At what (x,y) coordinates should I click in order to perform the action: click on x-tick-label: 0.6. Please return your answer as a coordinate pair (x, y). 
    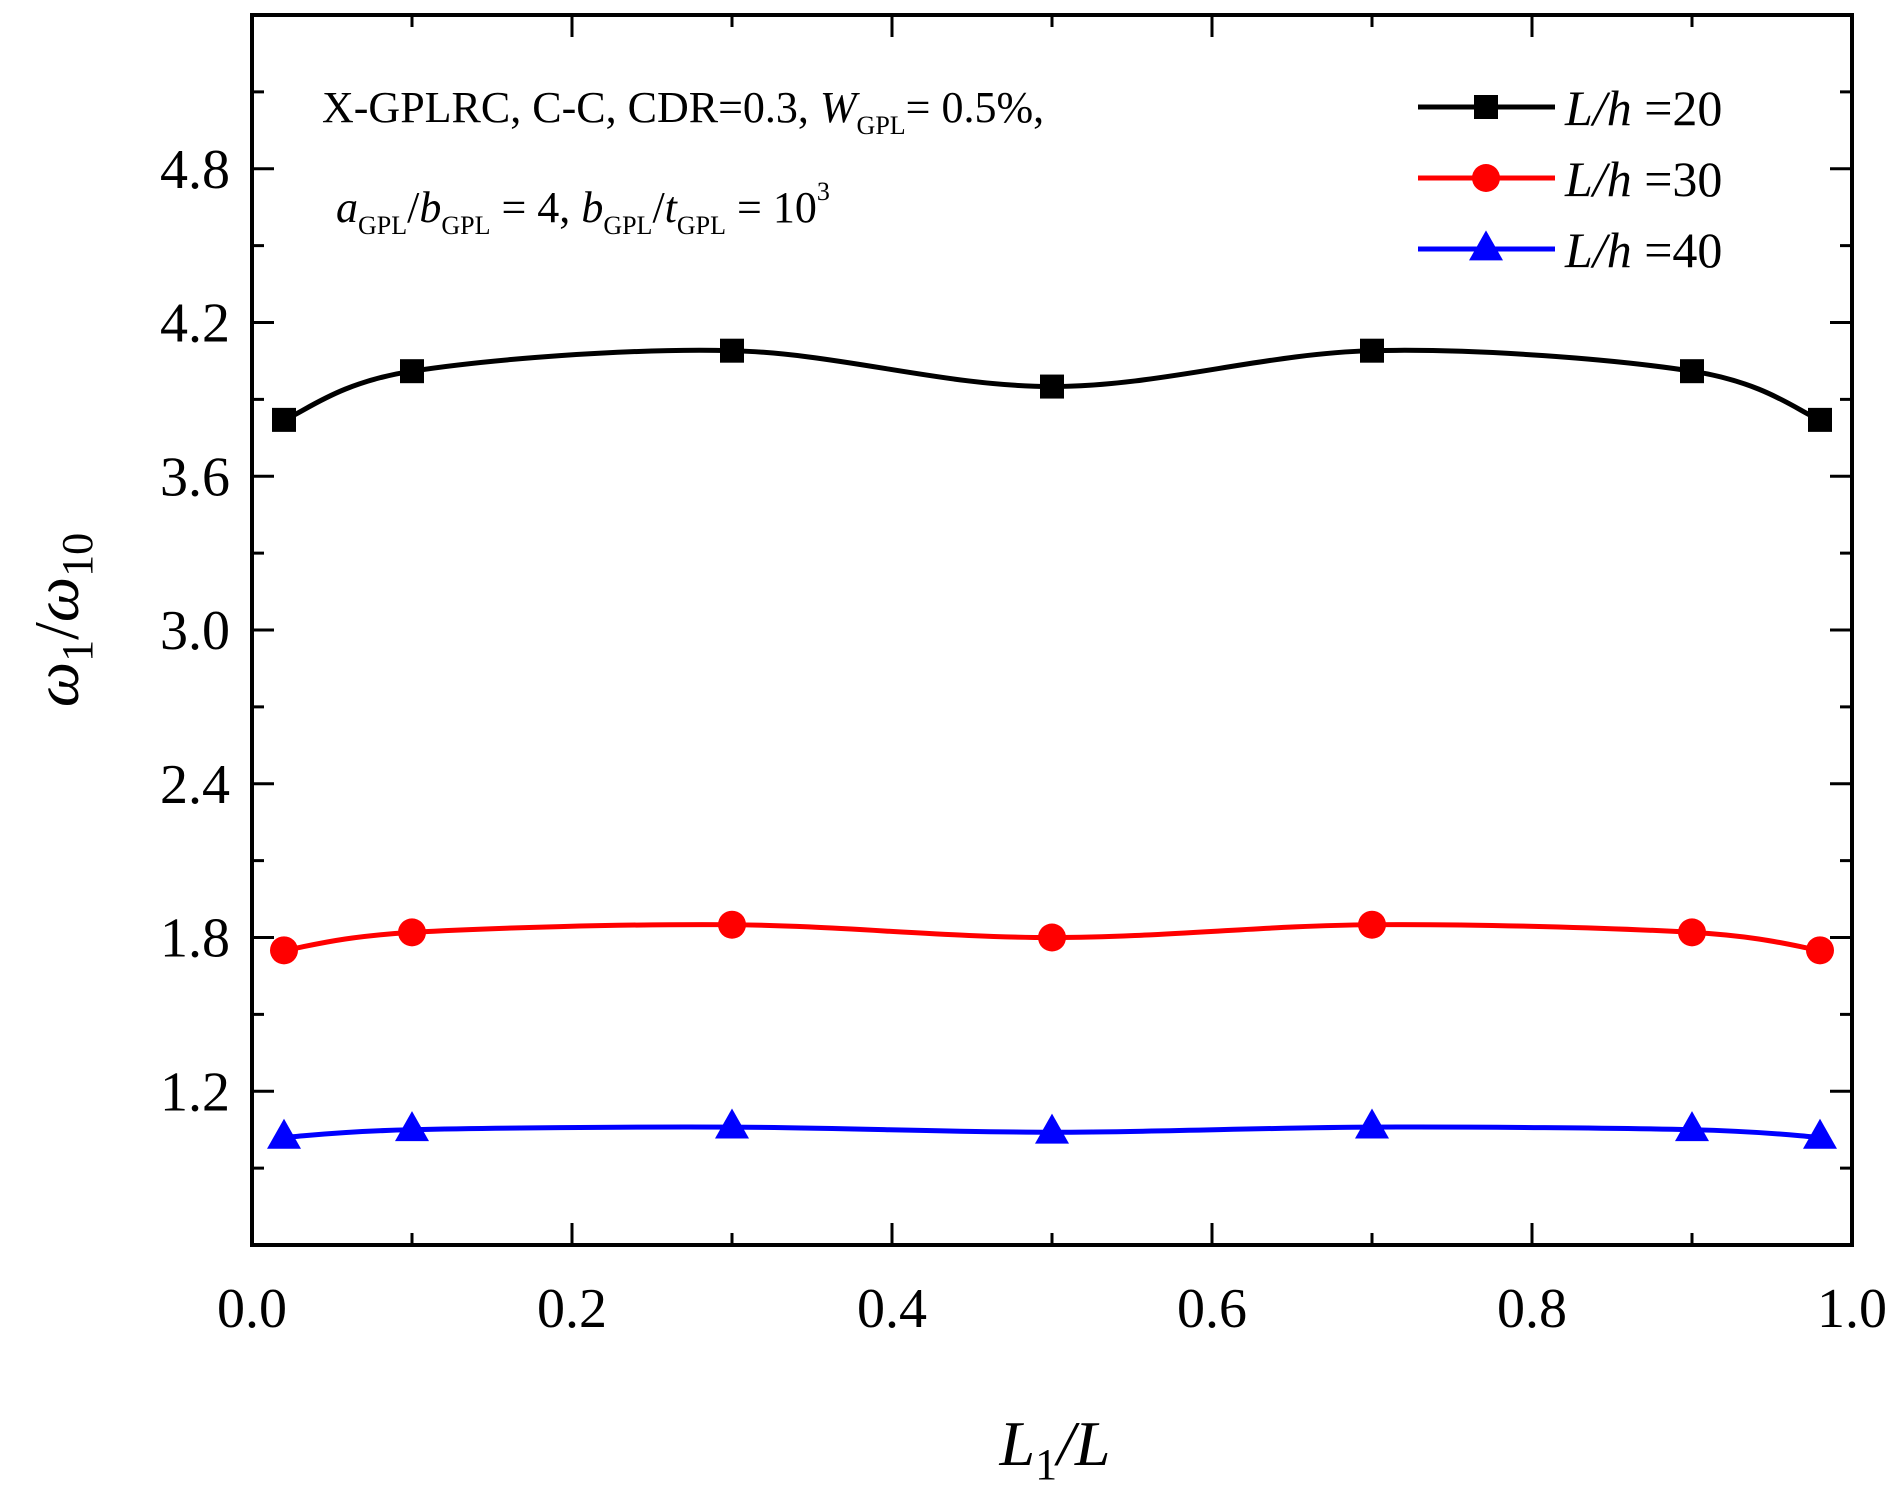
    Looking at the image, I should click on (1212, 1309).